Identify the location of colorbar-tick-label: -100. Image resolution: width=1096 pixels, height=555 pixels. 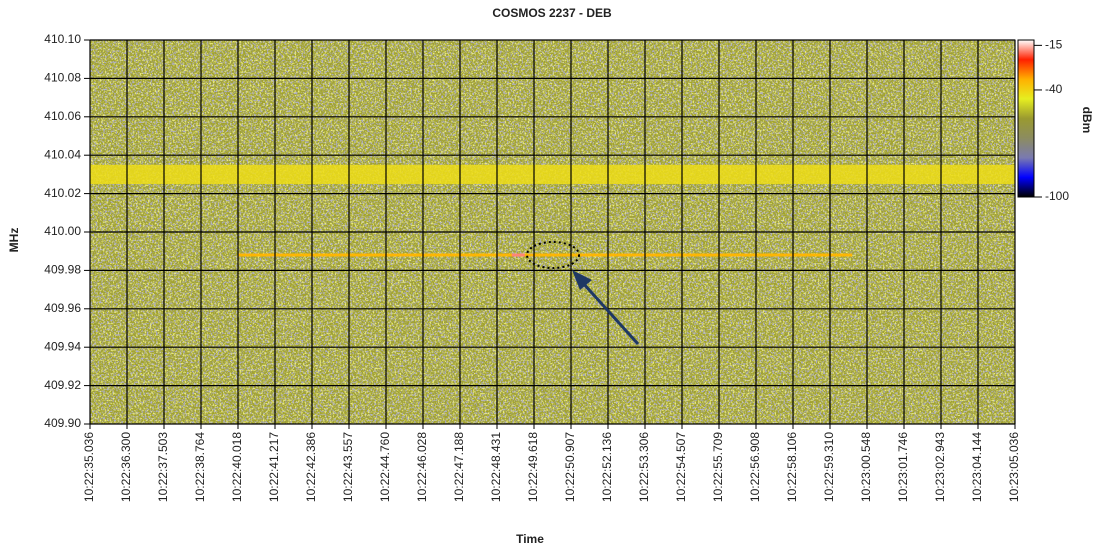
(1057, 196).